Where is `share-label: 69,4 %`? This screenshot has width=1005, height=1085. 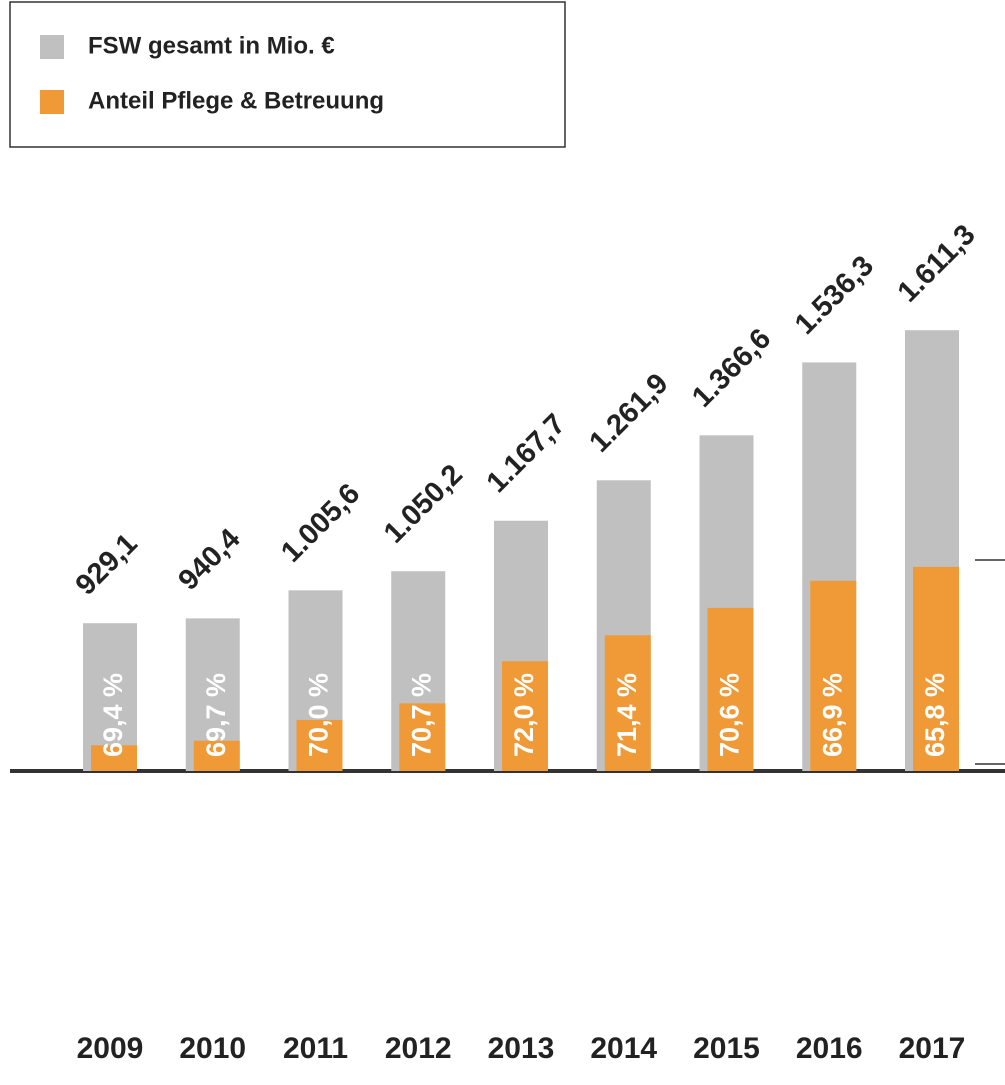 share-label: 69,4 % is located at coordinates (113, 715).